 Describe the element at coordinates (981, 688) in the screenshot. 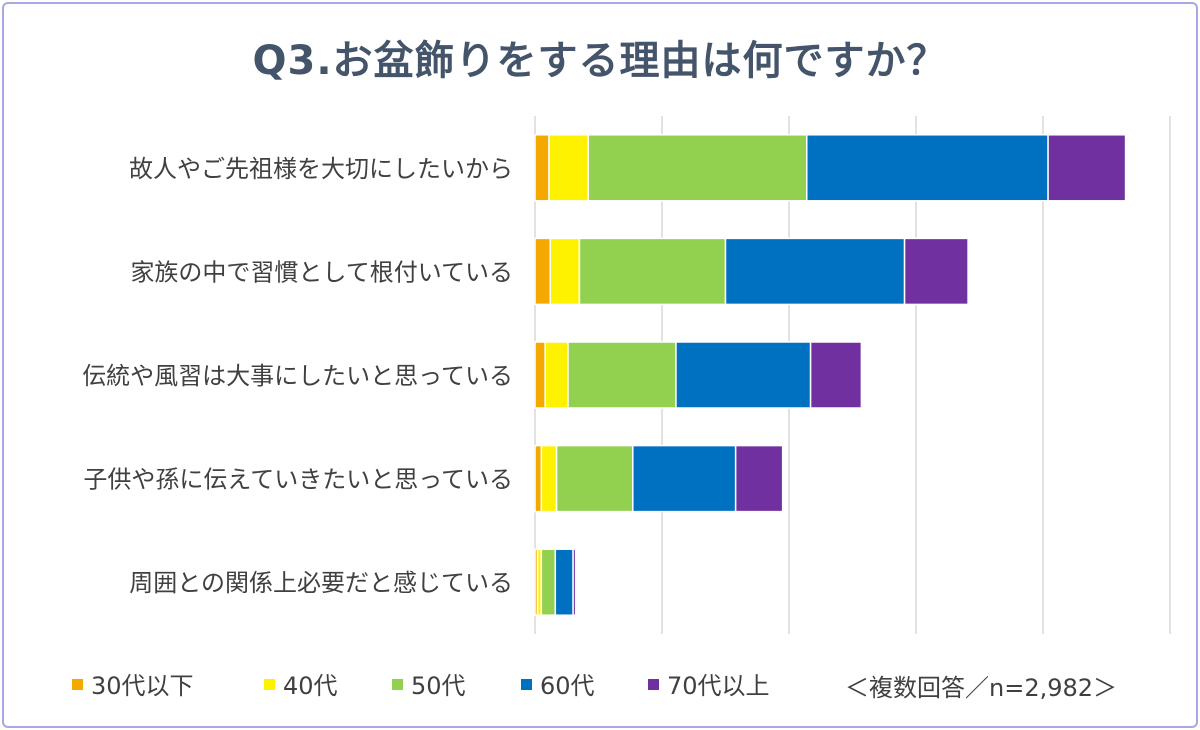

I see `sample-note: ＜複数回答／n=2,982＞` at that location.